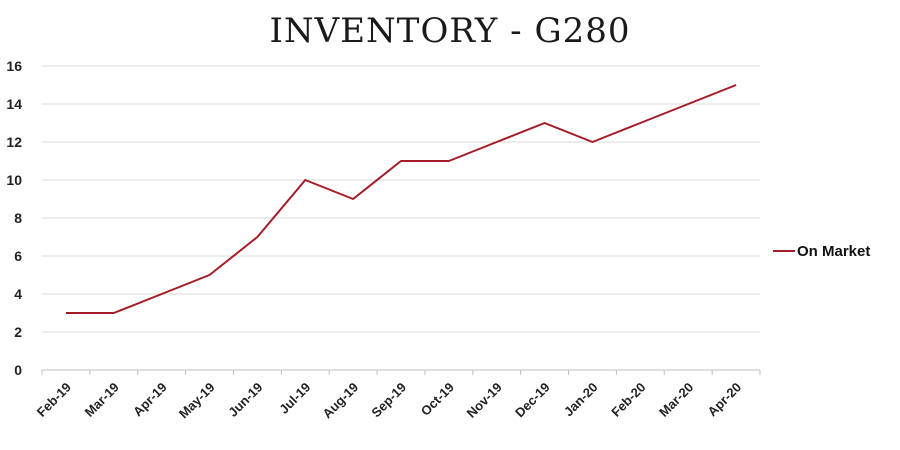 The image size is (900, 450). I want to click on x-tick-label: May-19, so click(197, 401).